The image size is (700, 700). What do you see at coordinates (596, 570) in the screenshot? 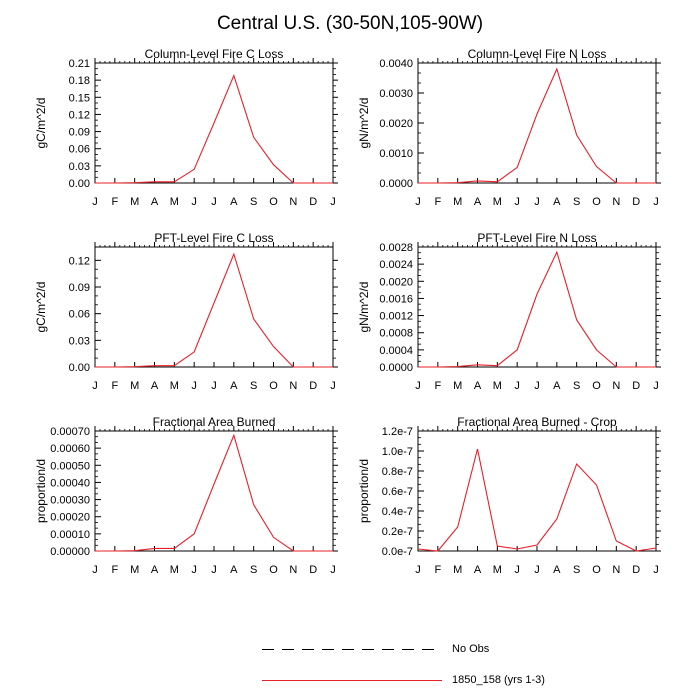
I see `chart-6-xtick-label: O` at bounding box center [596, 570].